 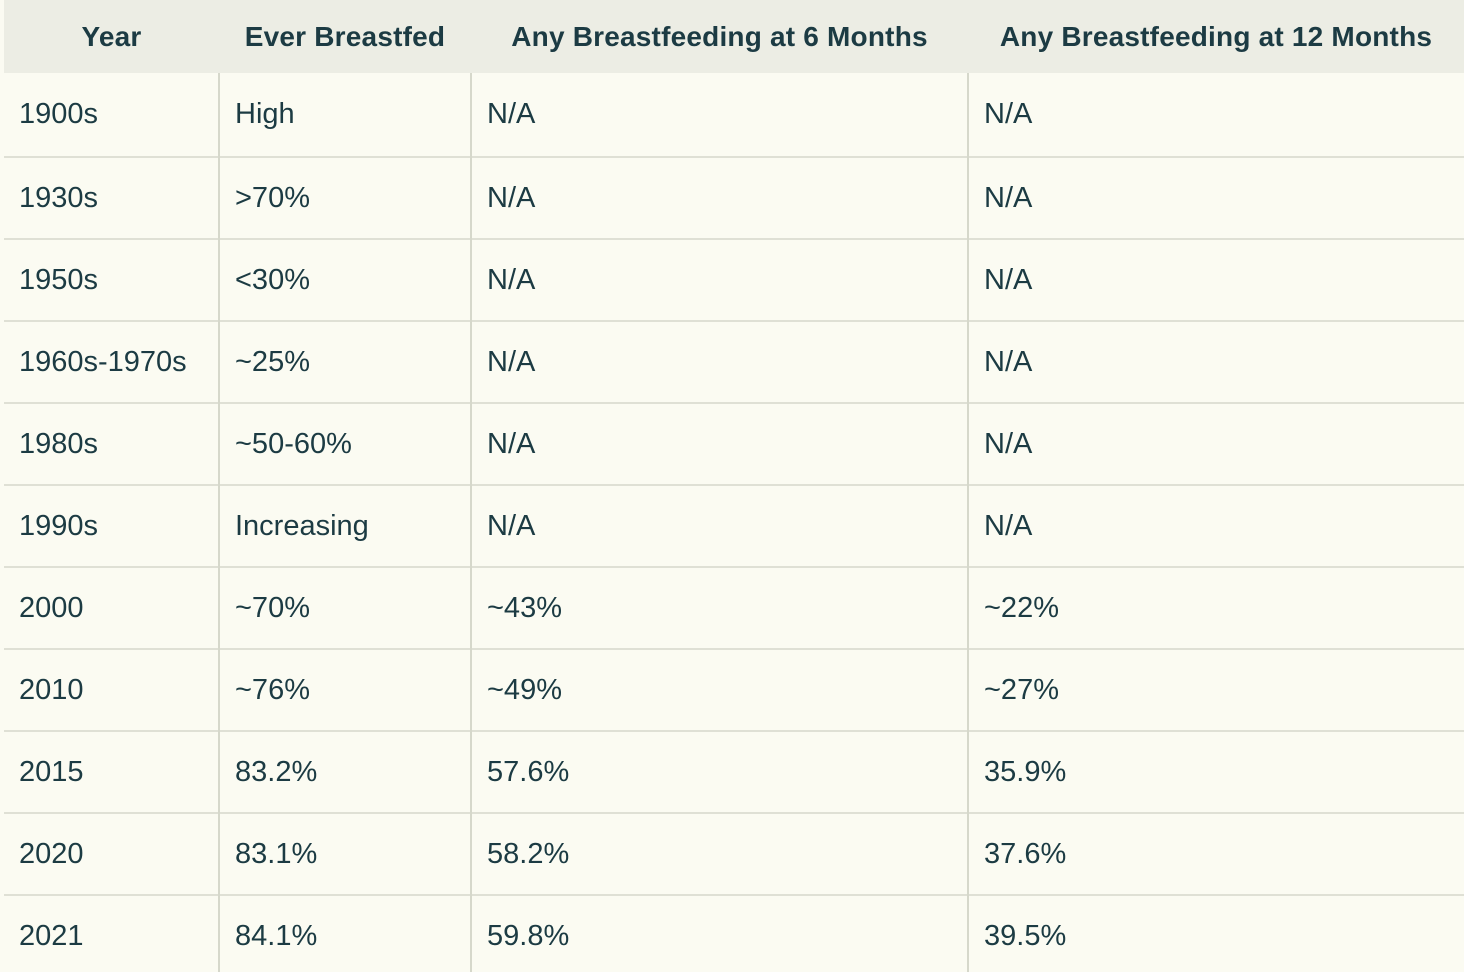 I want to click on table-row: 1990s Increasing N/A N/A, so click(x=734, y=525).